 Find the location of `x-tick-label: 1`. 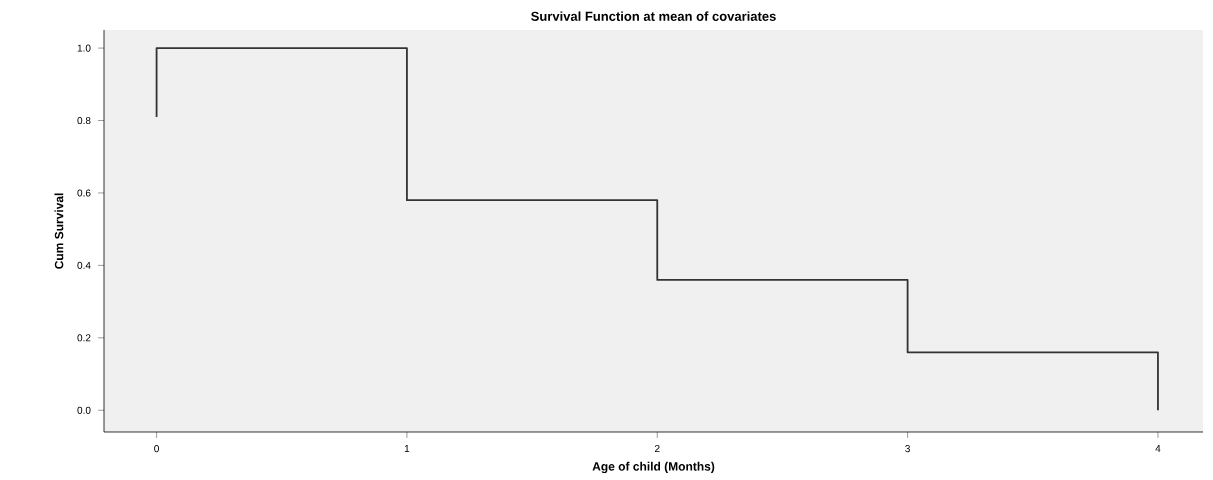

x-tick-label: 1 is located at coordinates (407, 448).